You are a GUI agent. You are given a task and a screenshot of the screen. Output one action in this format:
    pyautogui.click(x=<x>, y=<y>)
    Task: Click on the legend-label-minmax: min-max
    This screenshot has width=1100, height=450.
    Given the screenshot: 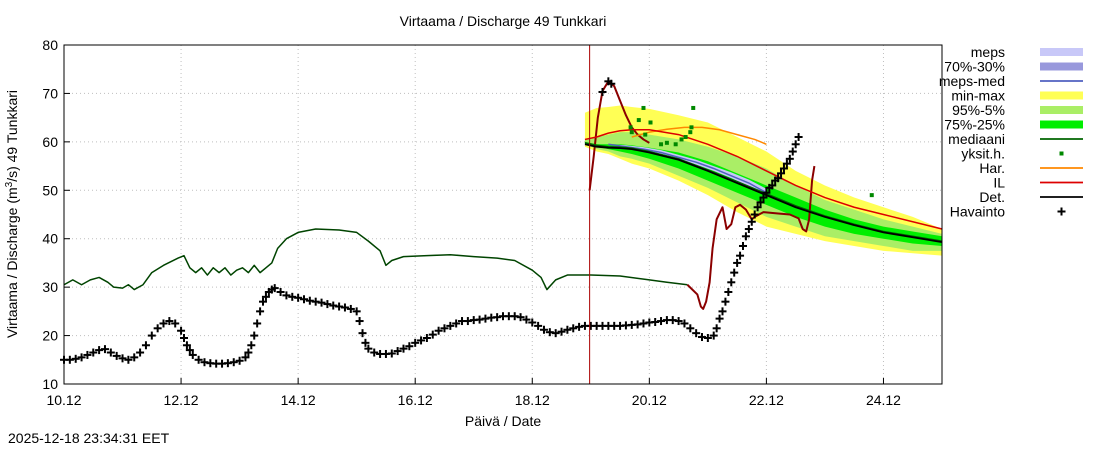 What is the action you would take?
    pyautogui.click(x=978, y=96)
    